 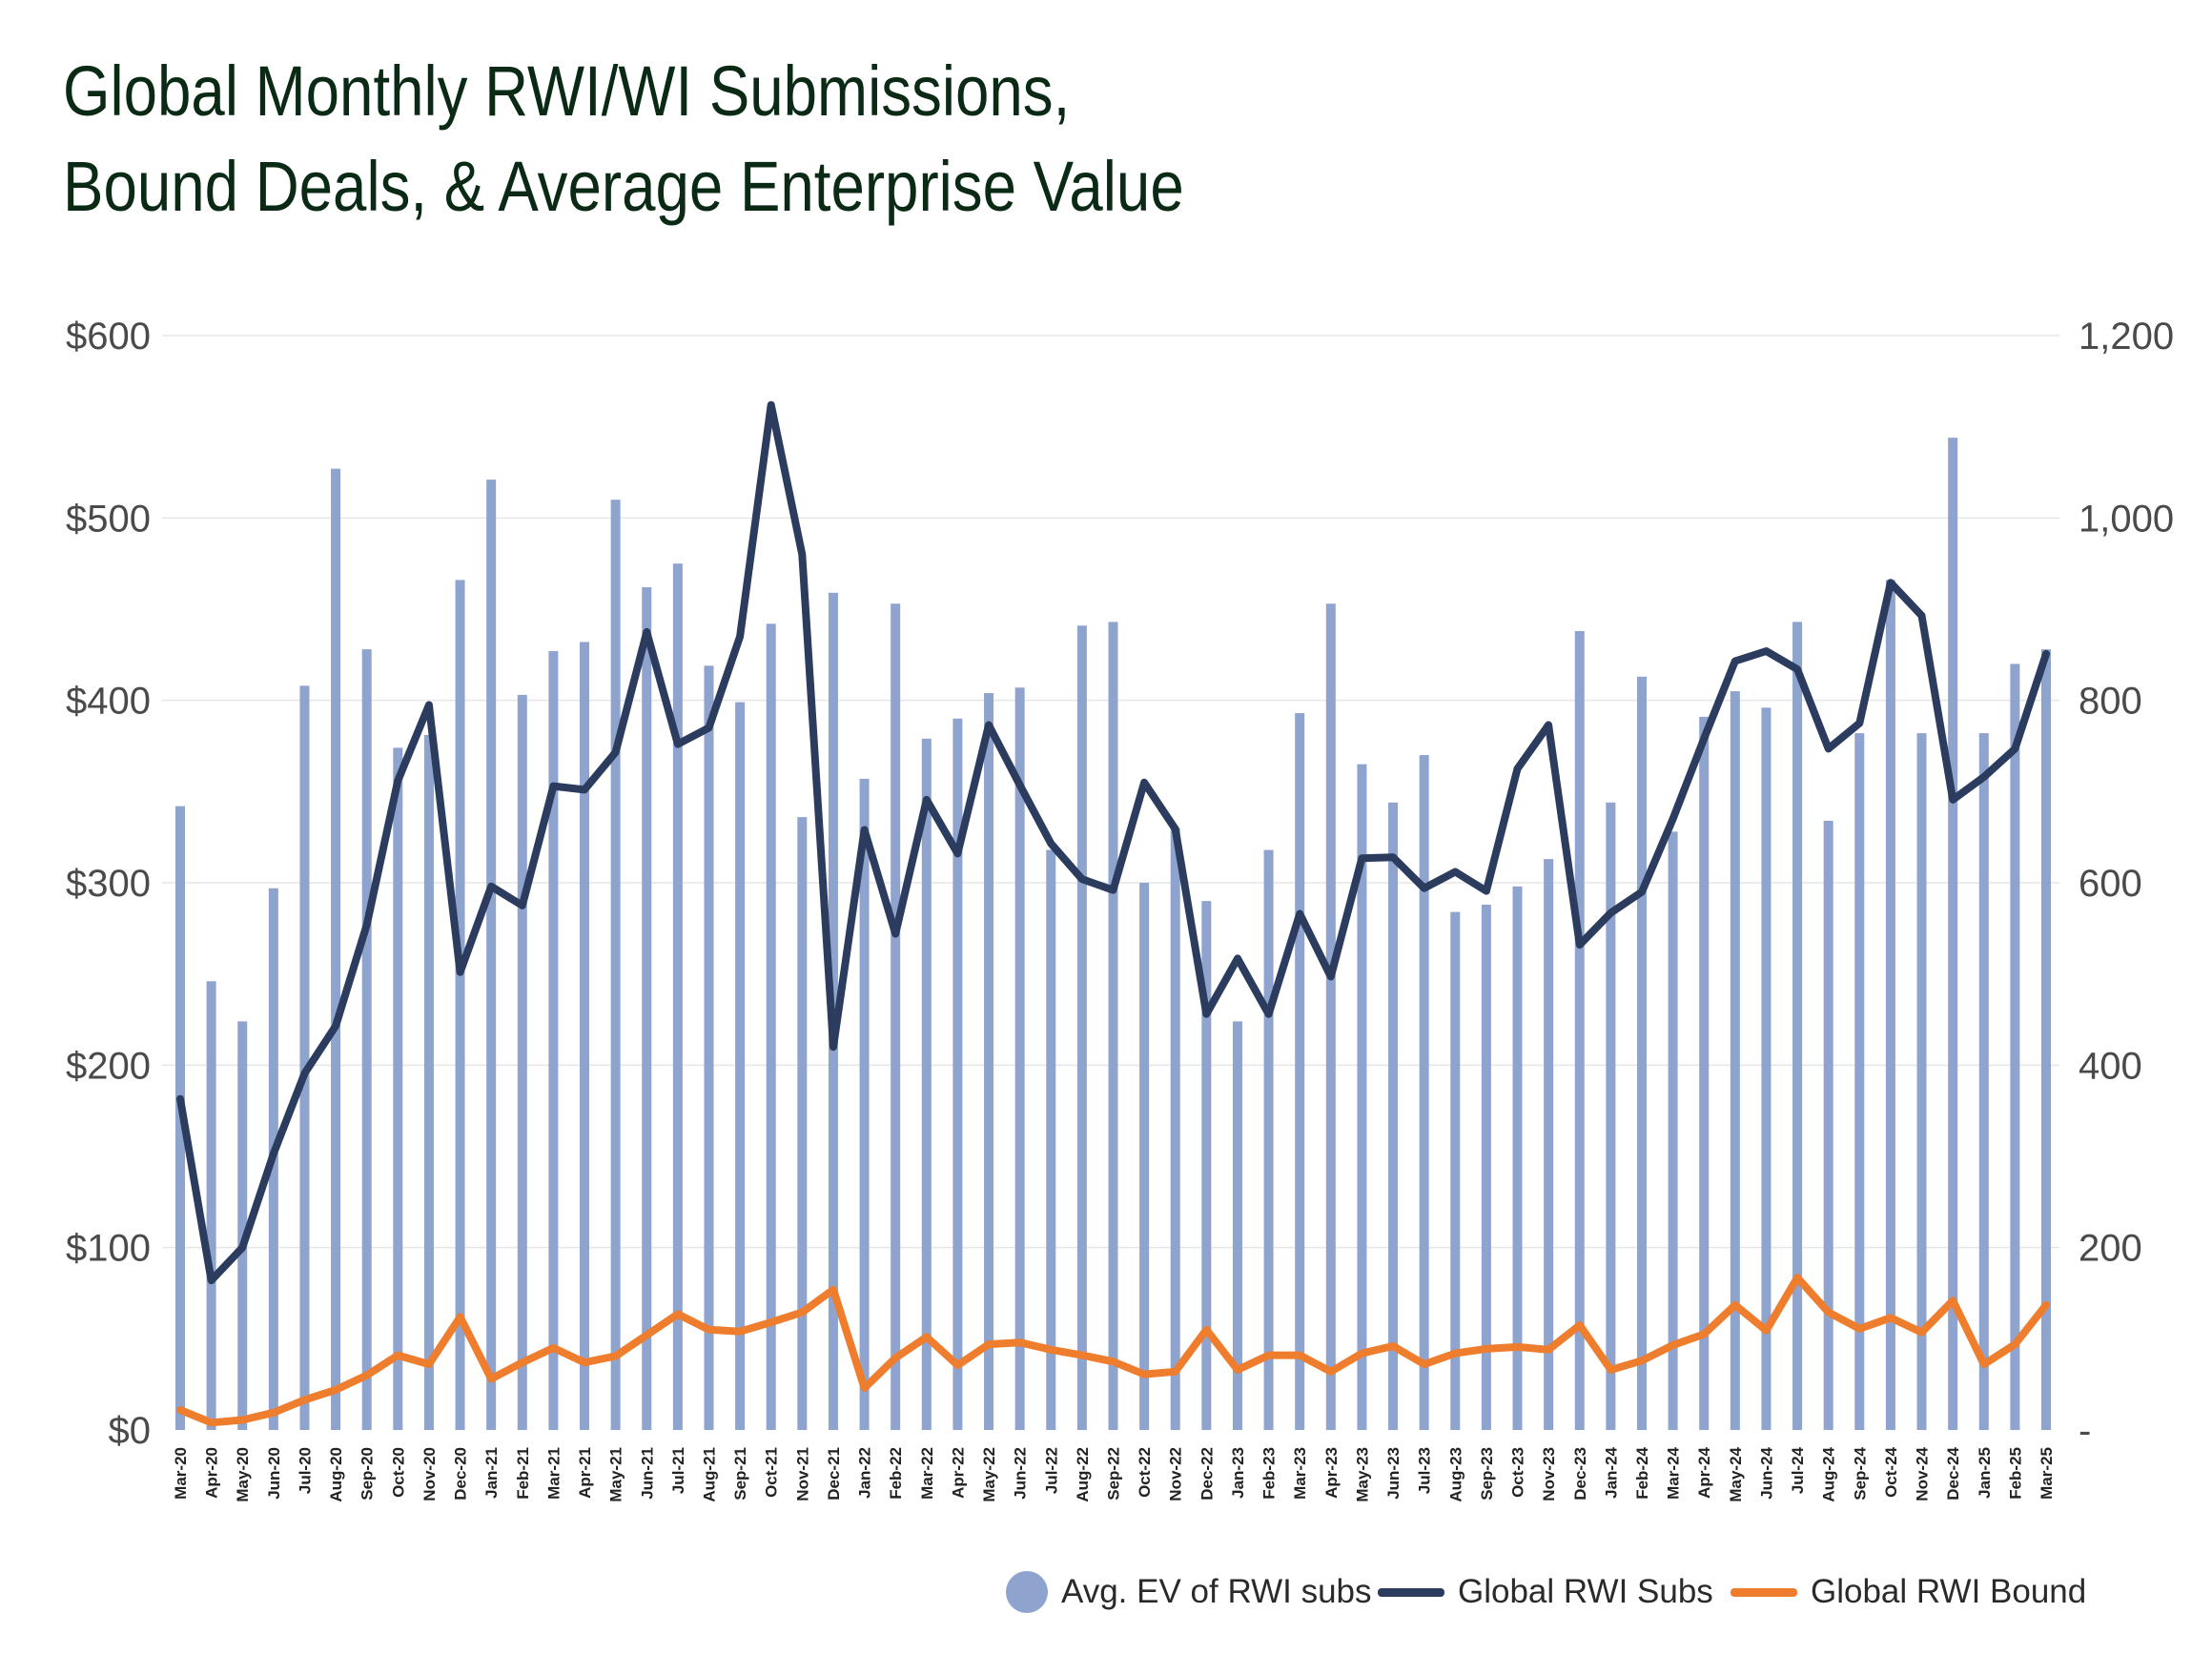 What do you see at coordinates (1953, 1473) in the screenshot?
I see `x-tick-label: Dec-24` at bounding box center [1953, 1473].